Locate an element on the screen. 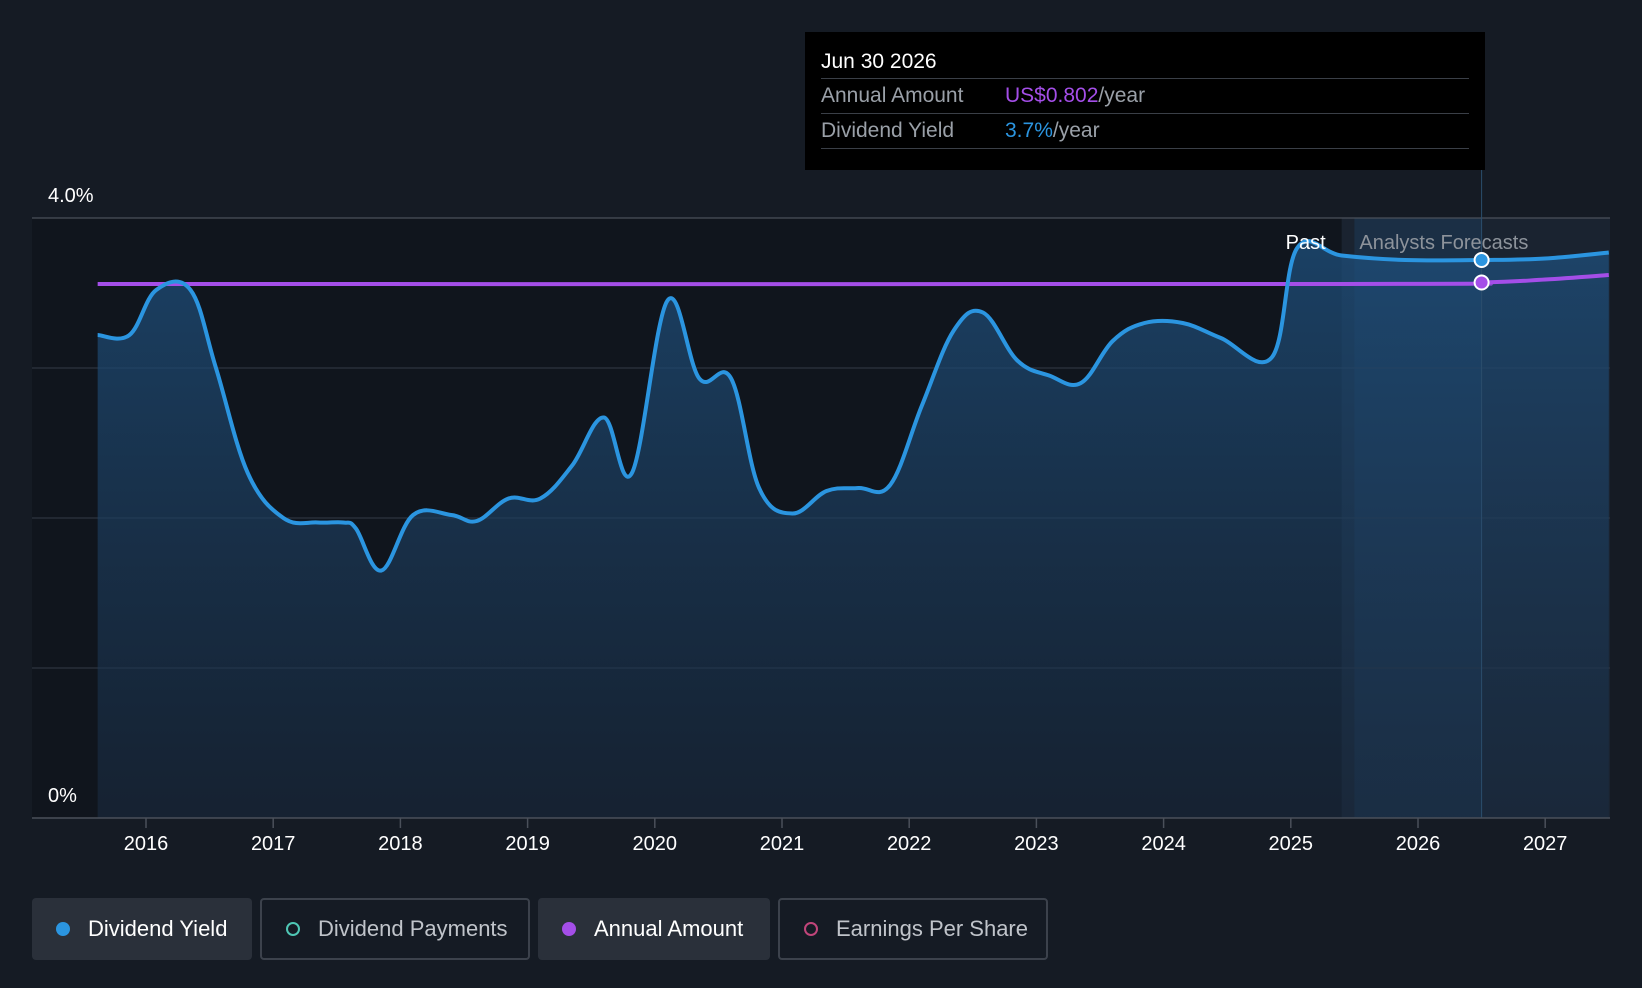 This screenshot has height=988, width=1642. legend-annual-amount: Annual Amount is located at coordinates (654, 929).